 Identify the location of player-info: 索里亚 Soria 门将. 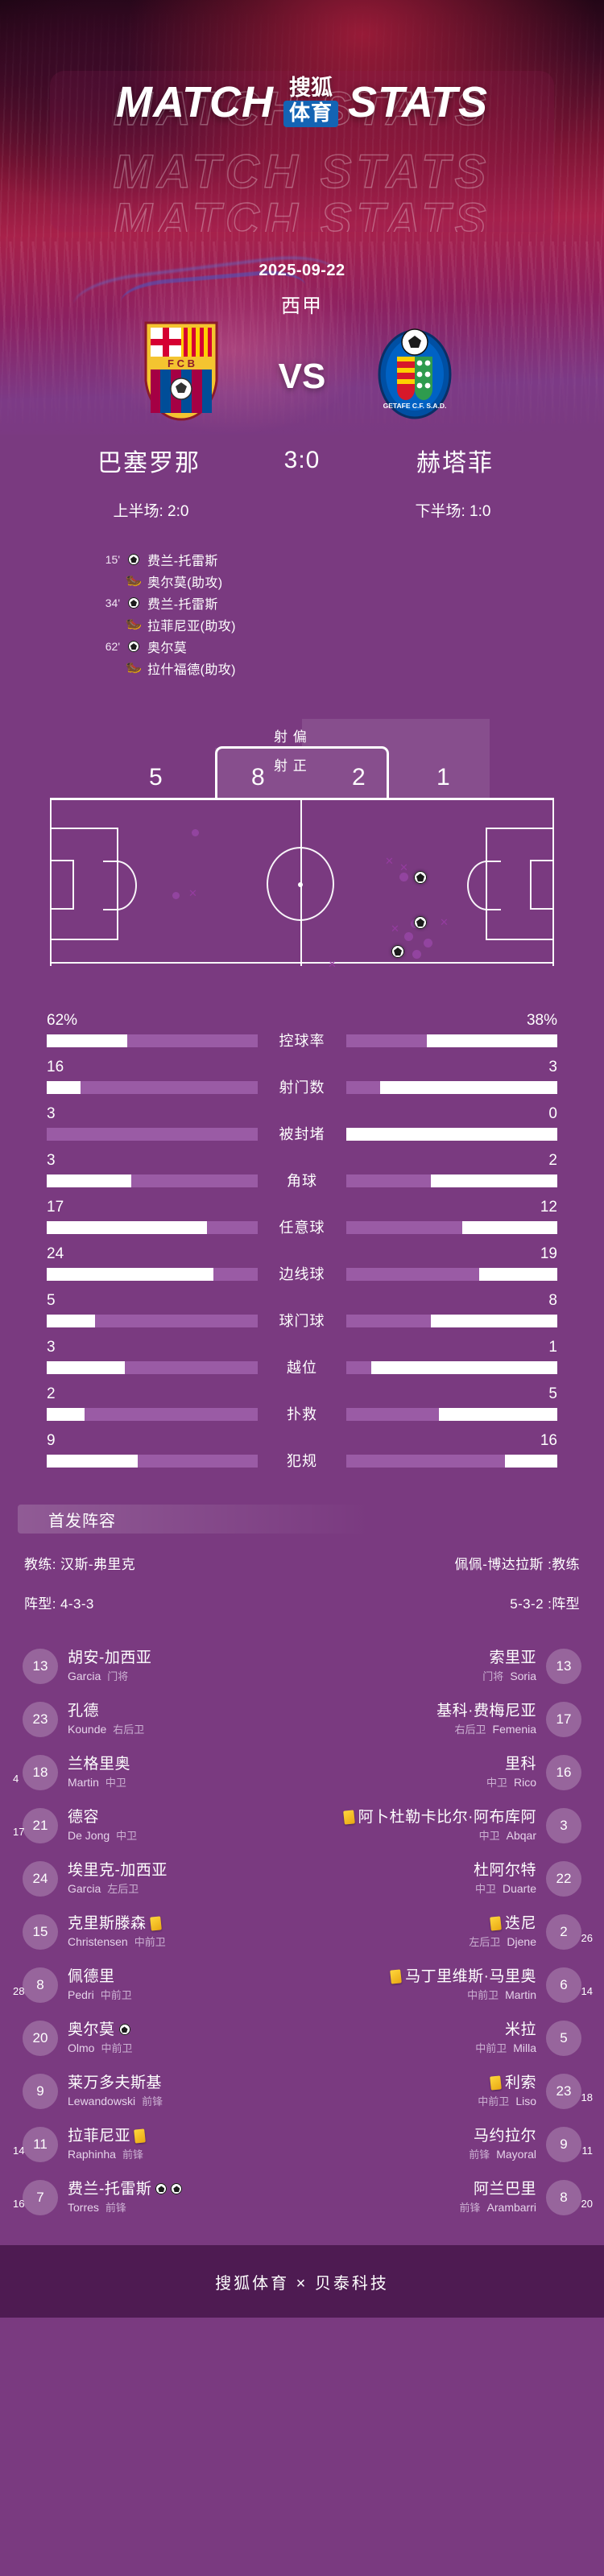
(424, 1666).